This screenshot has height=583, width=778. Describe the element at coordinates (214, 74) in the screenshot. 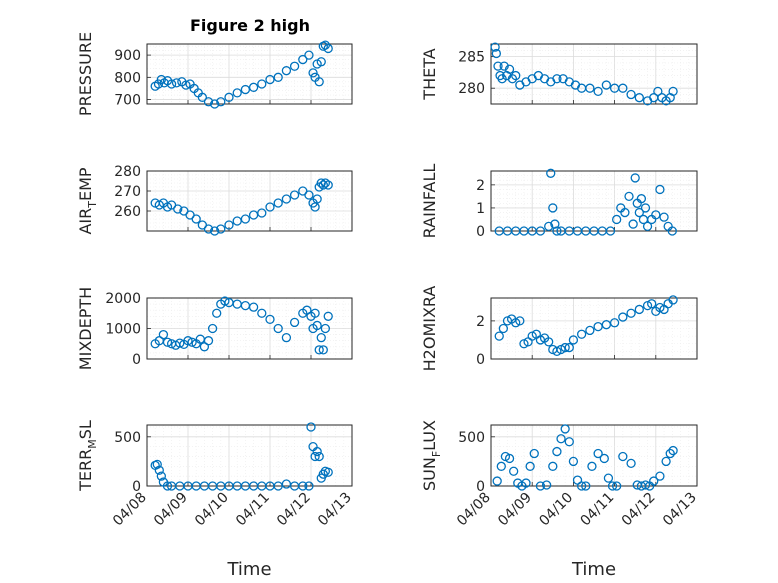

I see `subplot-pressure: 700 800 900 PRESSURE` at that location.